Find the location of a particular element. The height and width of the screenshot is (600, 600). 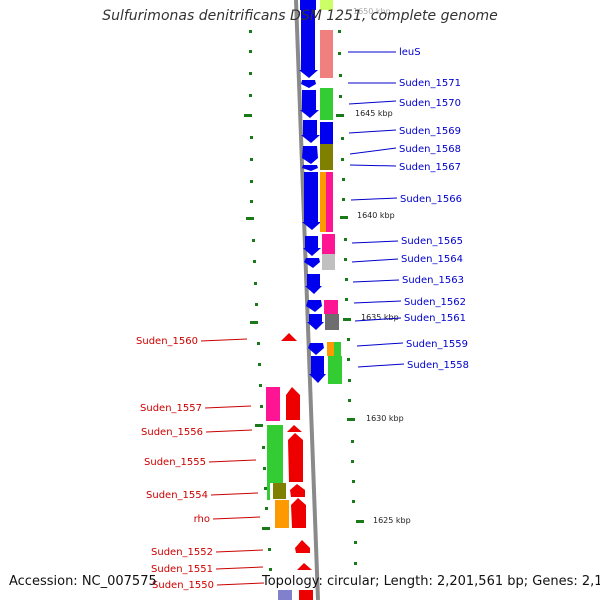

gene-label: Suden_1563 is located at coordinates (433, 280).